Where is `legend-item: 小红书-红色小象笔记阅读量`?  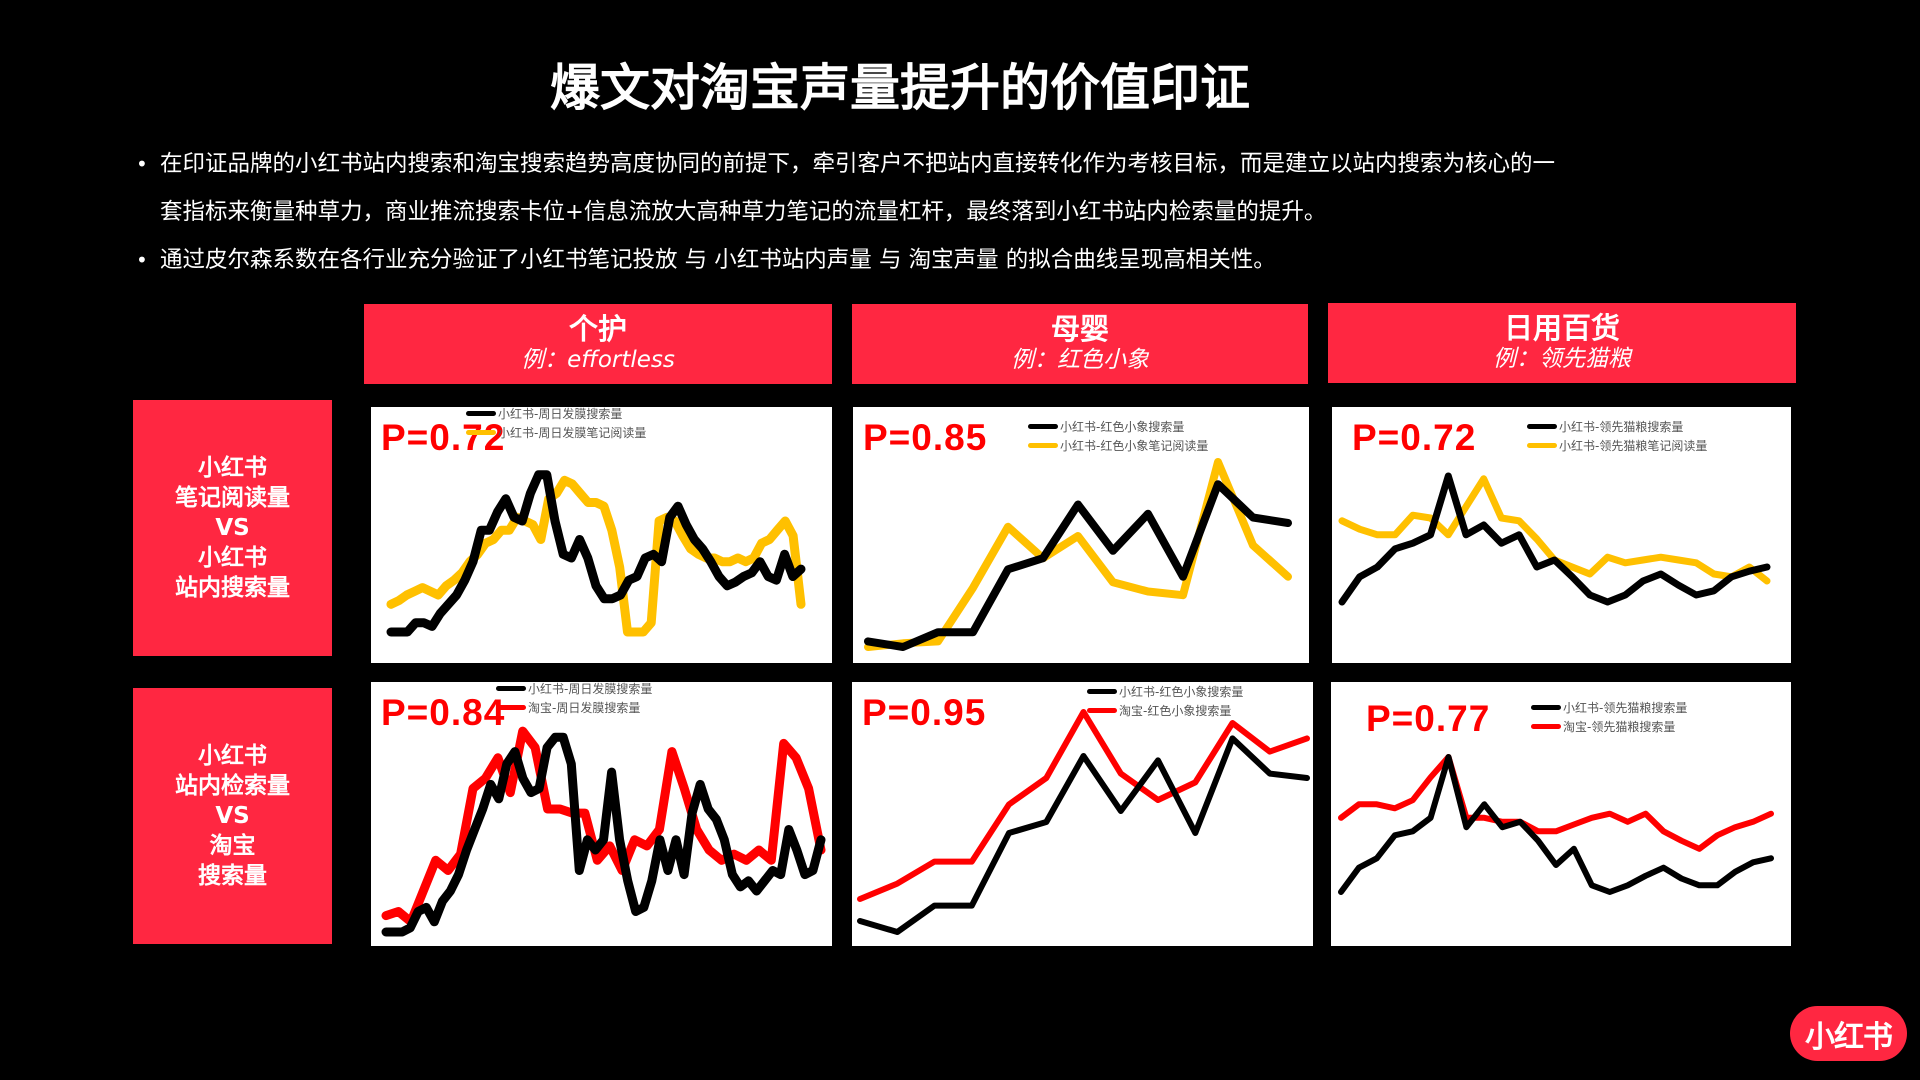
legend-item: 小红书-红色小象笔记阅读量 is located at coordinates (1118, 445).